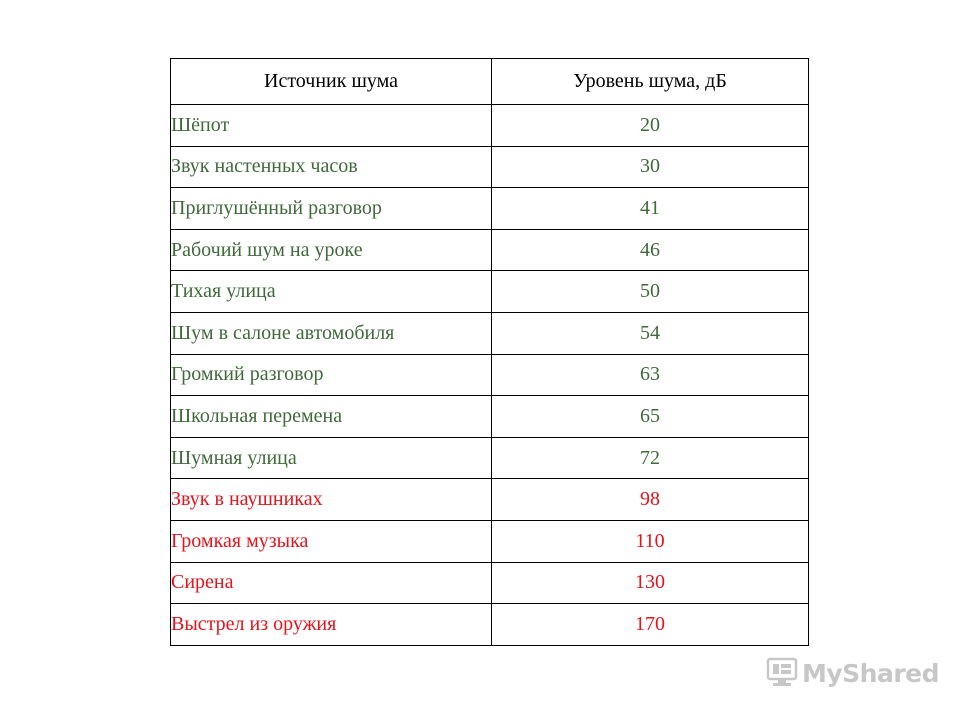 Image resolution: width=960 pixels, height=720 pixels. Describe the element at coordinates (331, 333) in the screenshot. I see `noise-source-cell: Шум в салоне автомобиля` at that location.